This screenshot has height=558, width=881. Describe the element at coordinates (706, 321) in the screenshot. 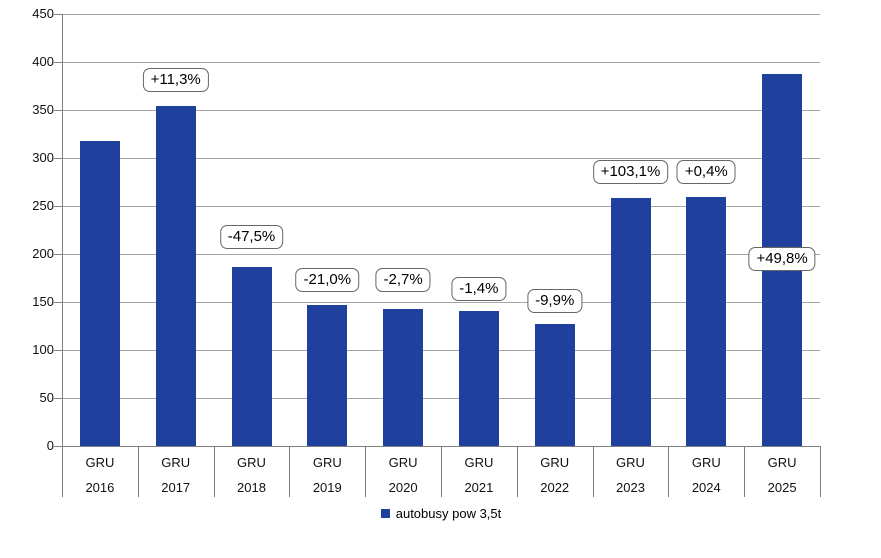

I see `bar-gru-2024` at that location.